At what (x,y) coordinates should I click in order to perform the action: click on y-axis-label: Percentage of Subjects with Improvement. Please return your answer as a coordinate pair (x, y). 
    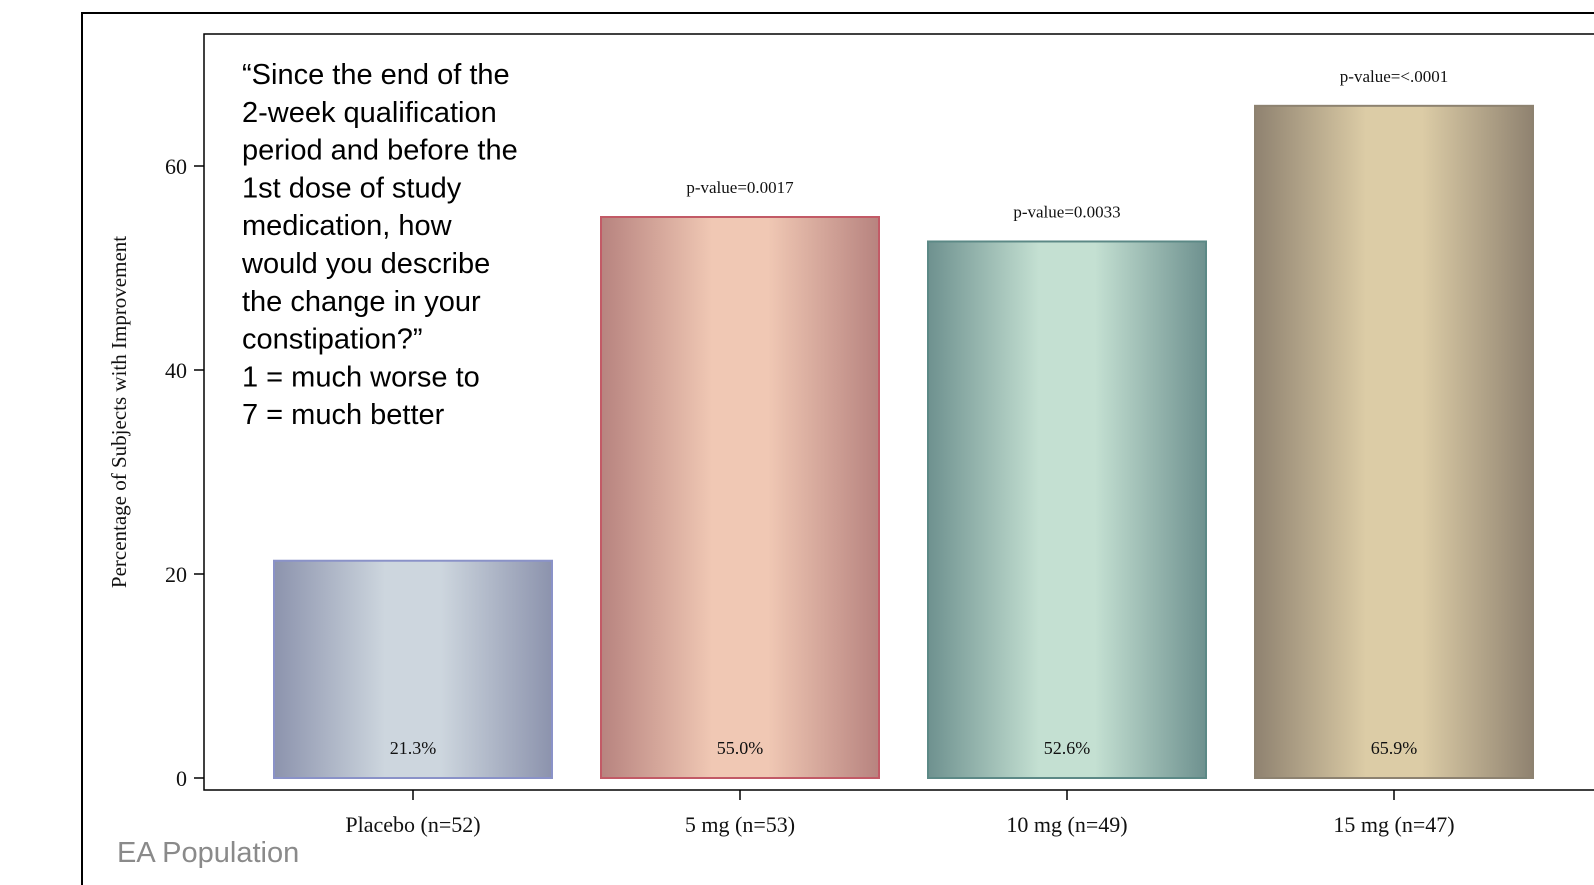
    Looking at the image, I should click on (119, 412).